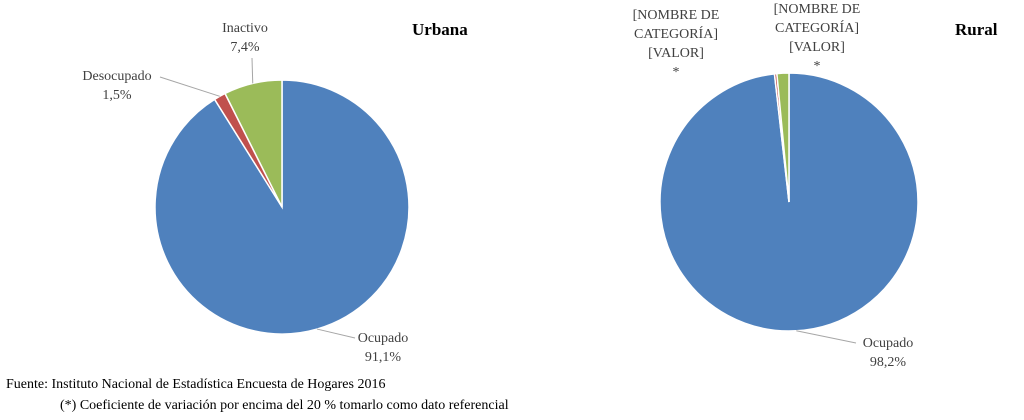 The width and height of the screenshot is (1024, 420). I want to click on chart-title: Rural, so click(976, 29).